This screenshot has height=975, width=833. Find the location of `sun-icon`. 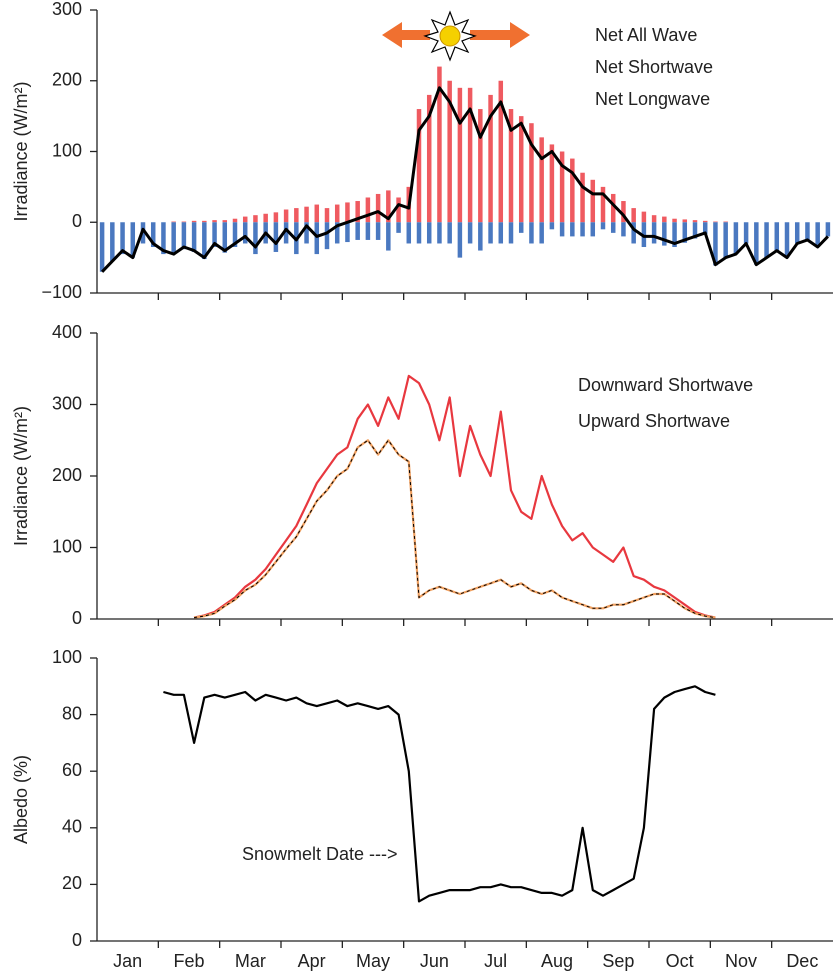

sun-icon is located at coordinates (456, 36).